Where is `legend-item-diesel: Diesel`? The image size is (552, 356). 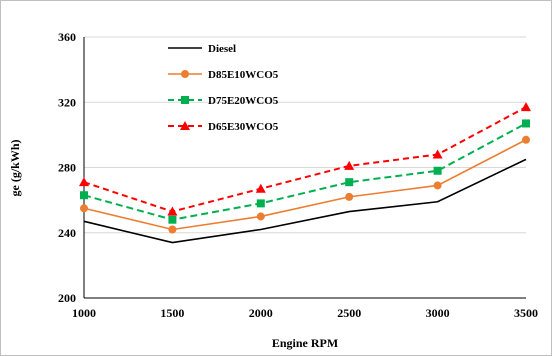
legend-item-diesel: Diesel is located at coordinates (202, 49).